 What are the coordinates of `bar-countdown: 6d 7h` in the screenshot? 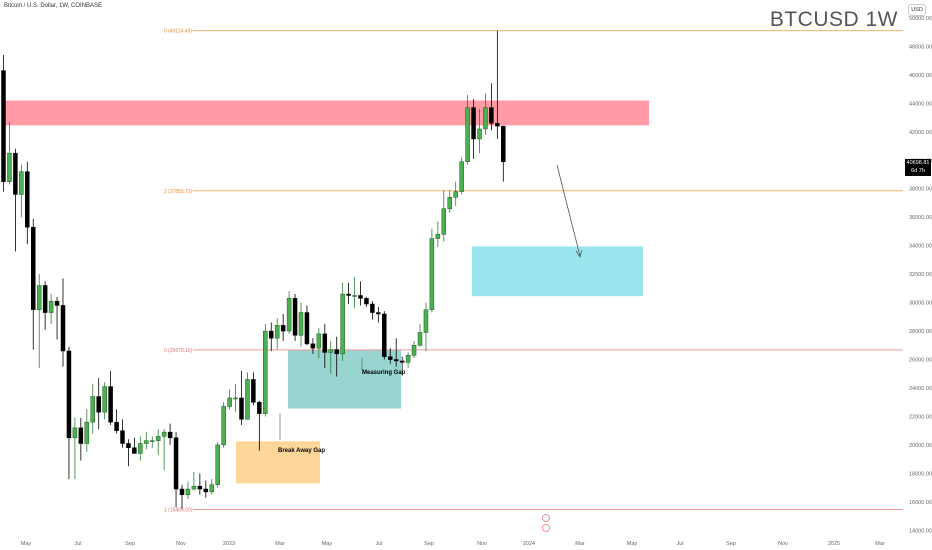 It's located at (918, 171).